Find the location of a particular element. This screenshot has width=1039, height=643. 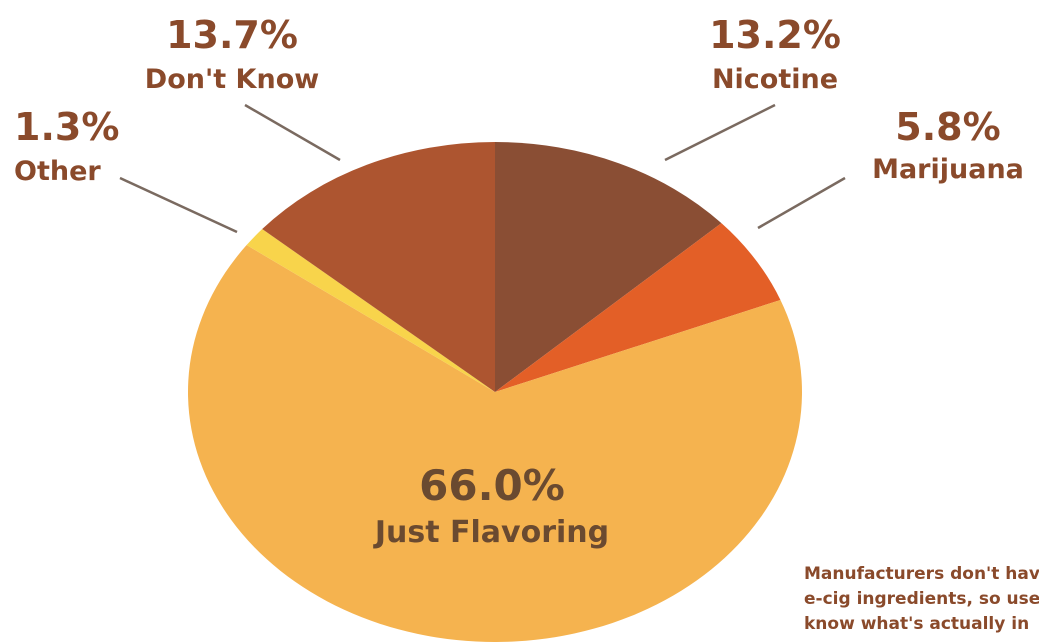

footnote-line-1: Manufacturers don't hav is located at coordinates (921, 574).